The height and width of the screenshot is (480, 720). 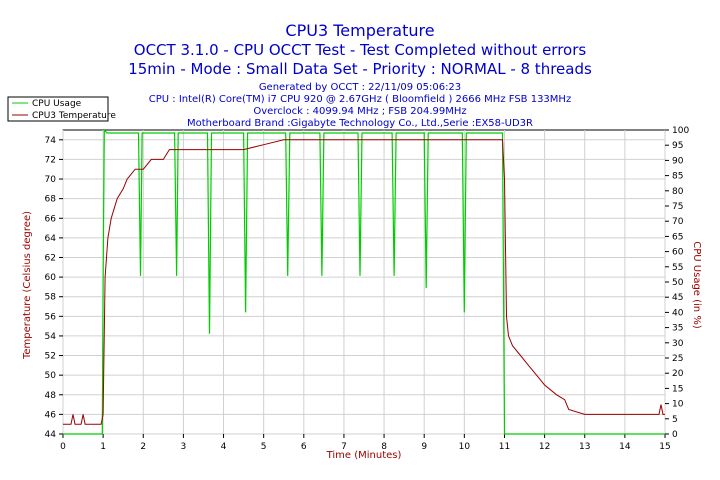 What do you see at coordinates (51, 200) in the screenshot?
I see `y-left-tick-label: 68` at bounding box center [51, 200].